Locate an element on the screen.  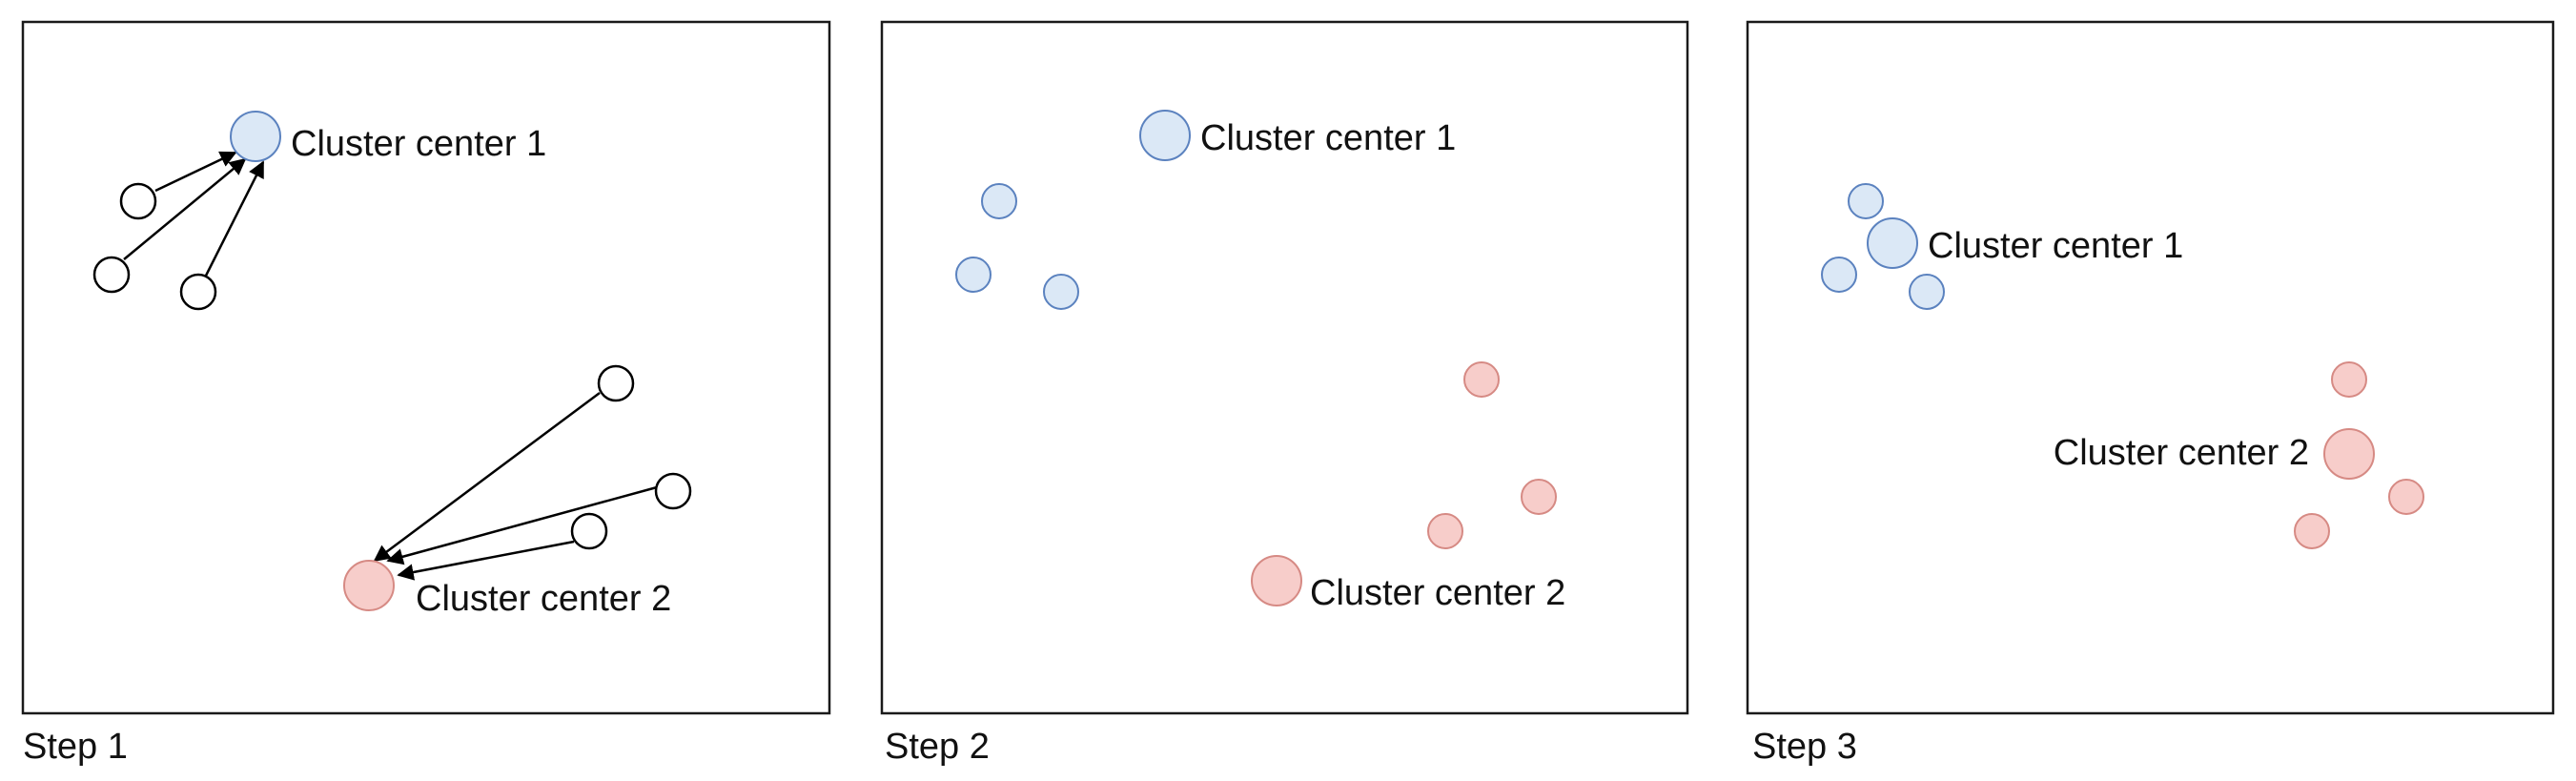
step-label: Step 1 is located at coordinates (75, 747).